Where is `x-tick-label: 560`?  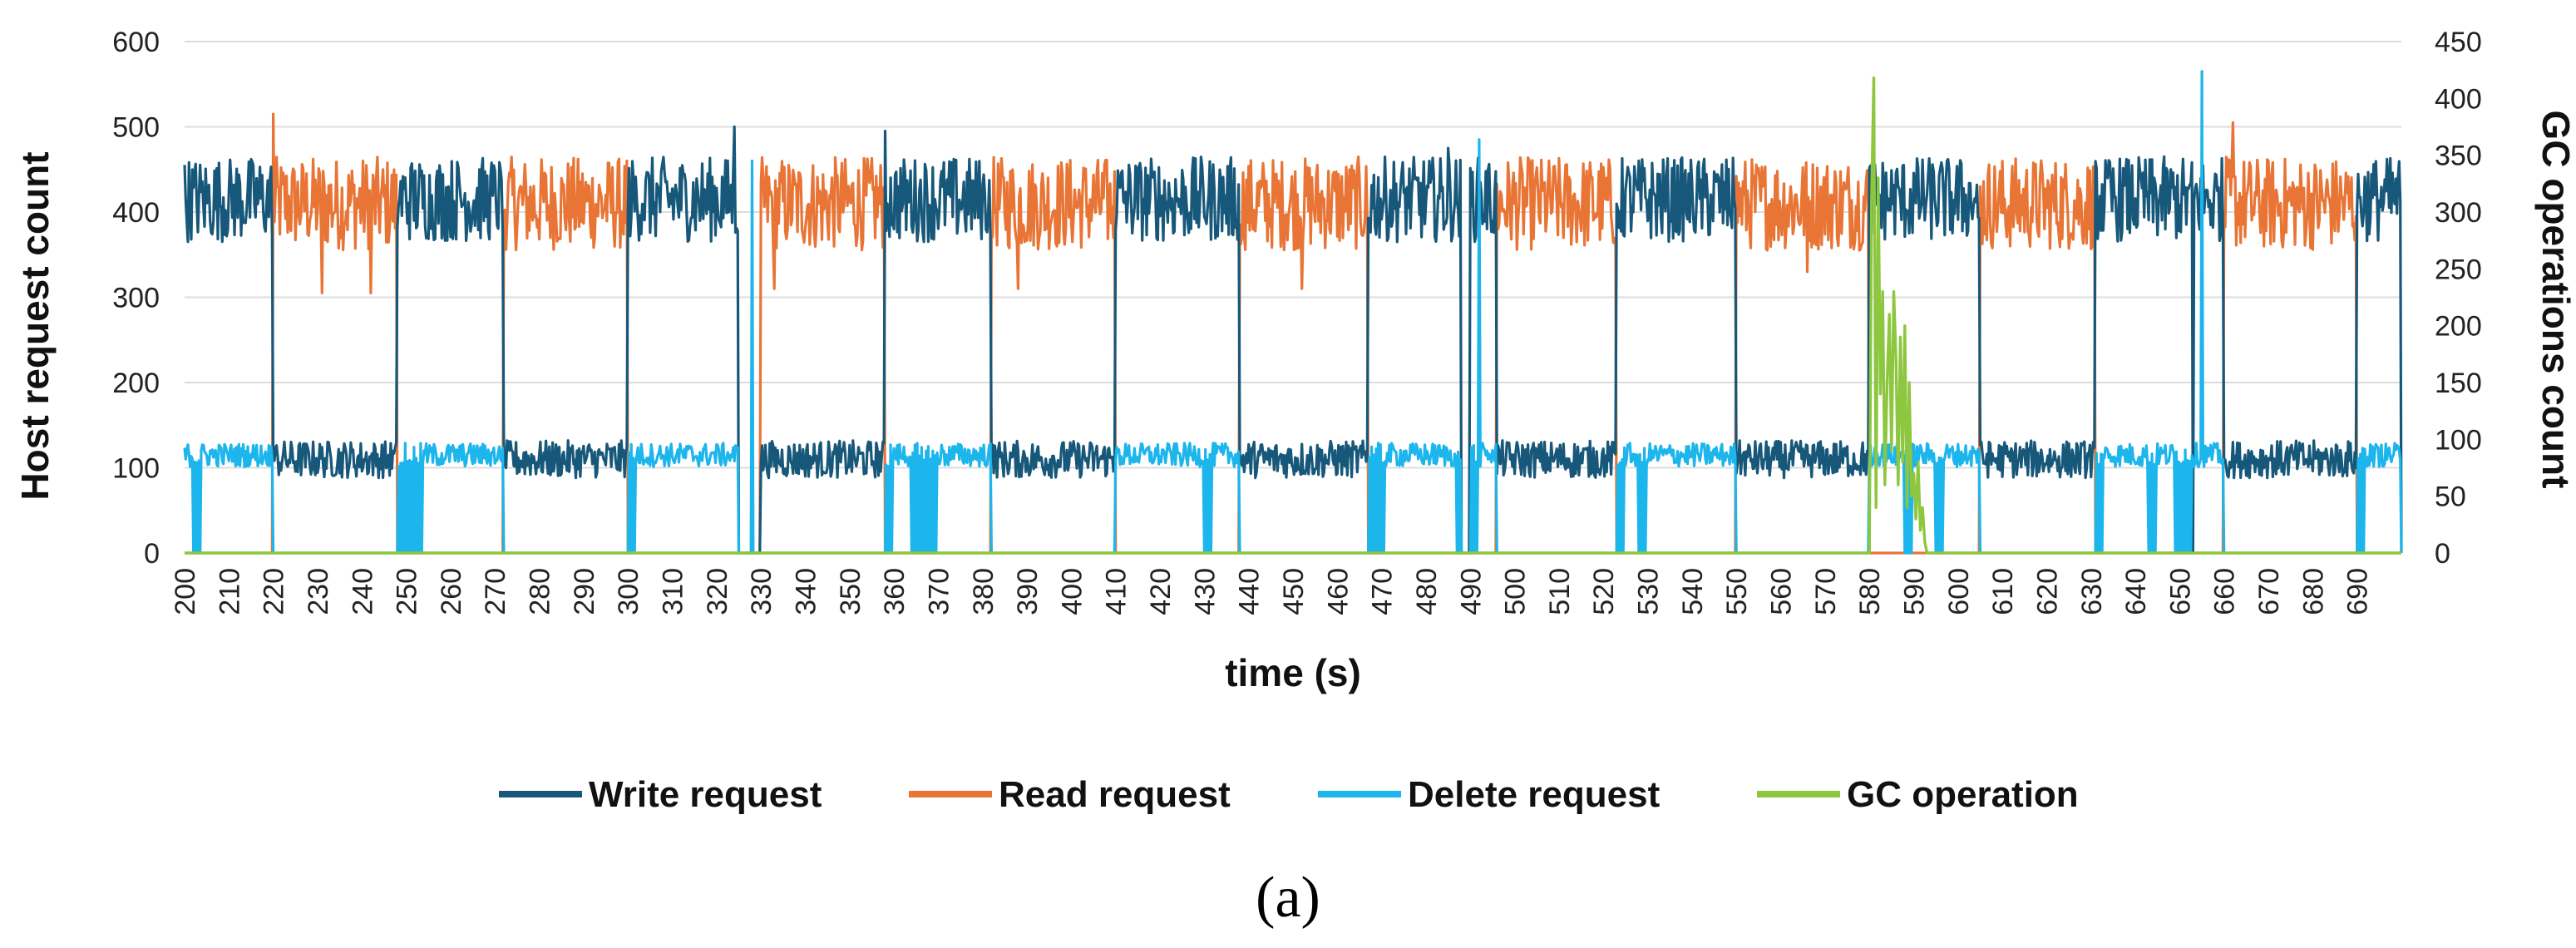 x-tick-label: 560 is located at coordinates (1782, 591).